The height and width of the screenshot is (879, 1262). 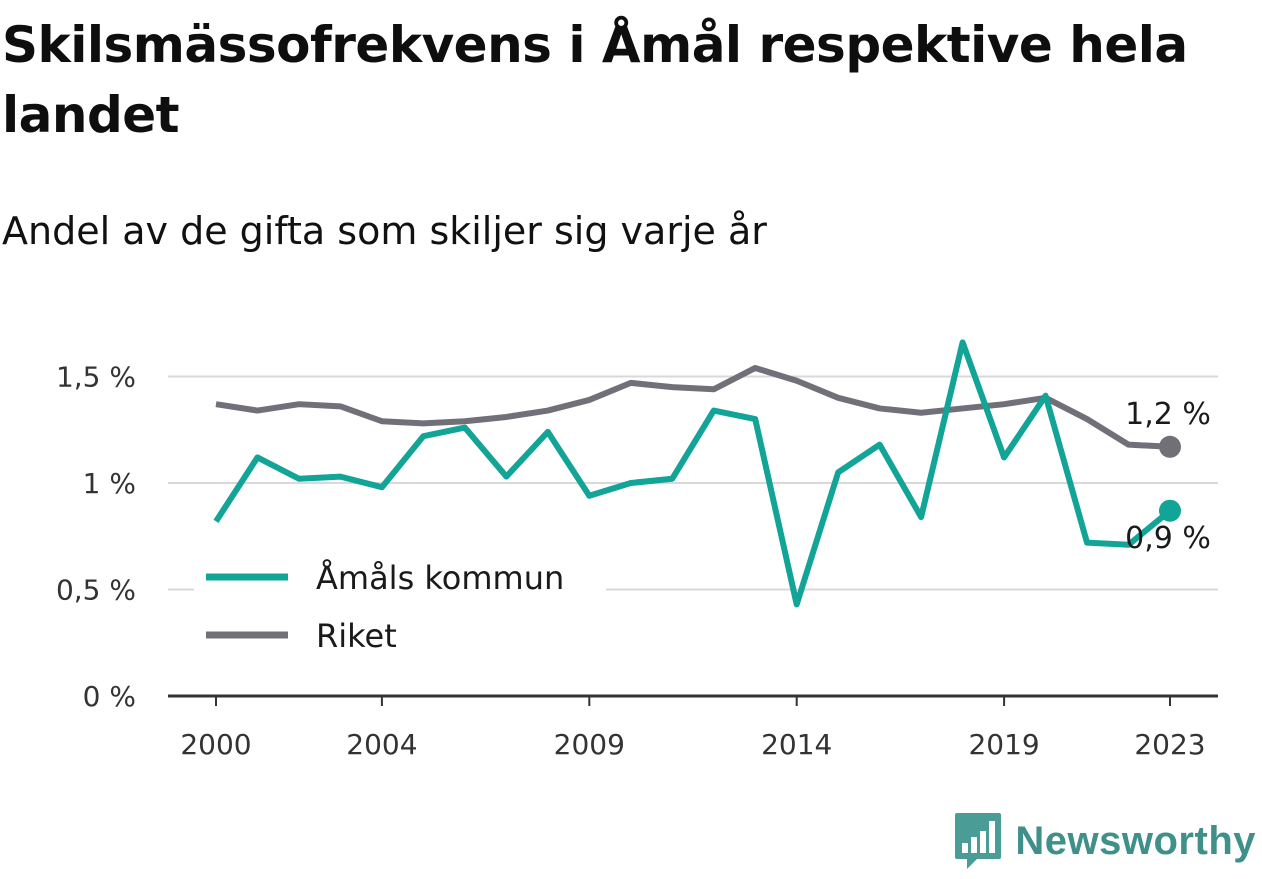 What do you see at coordinates (978, 841) in the screenshot?
I see `bar-chart-speech-icon` at bounding box center [978, 841].